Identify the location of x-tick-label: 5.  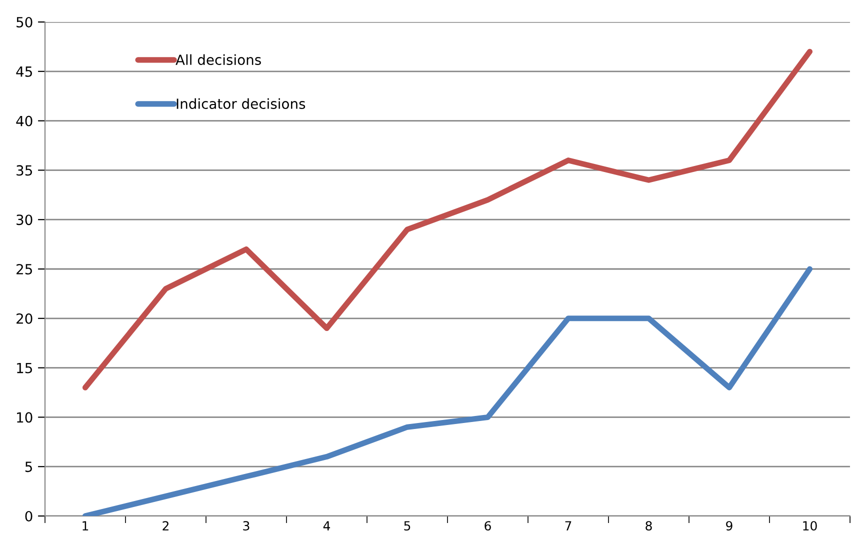
(407, 526).